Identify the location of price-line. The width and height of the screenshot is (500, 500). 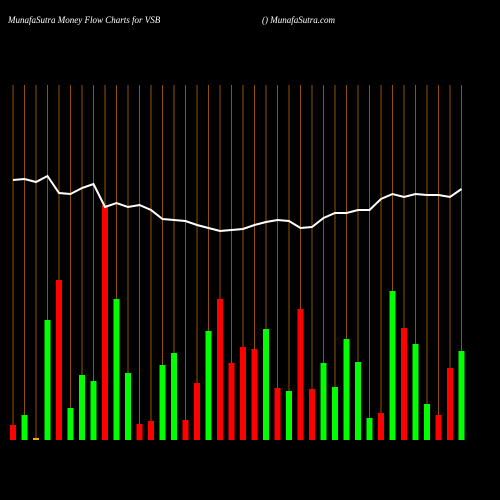
(237, 203).